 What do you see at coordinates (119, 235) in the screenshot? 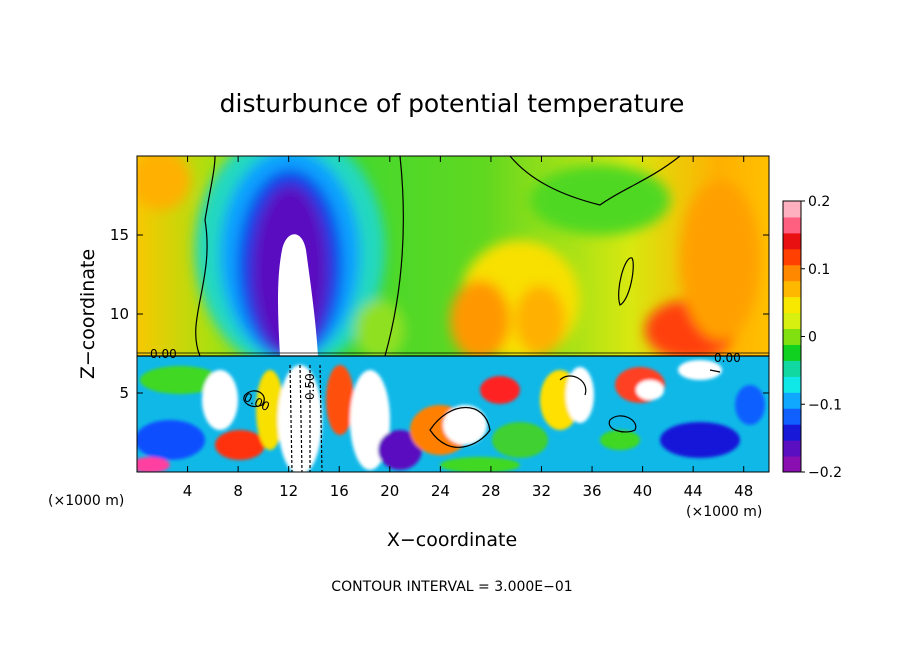
I see `y-tick-label: 15` at bounding box center [119, 235].